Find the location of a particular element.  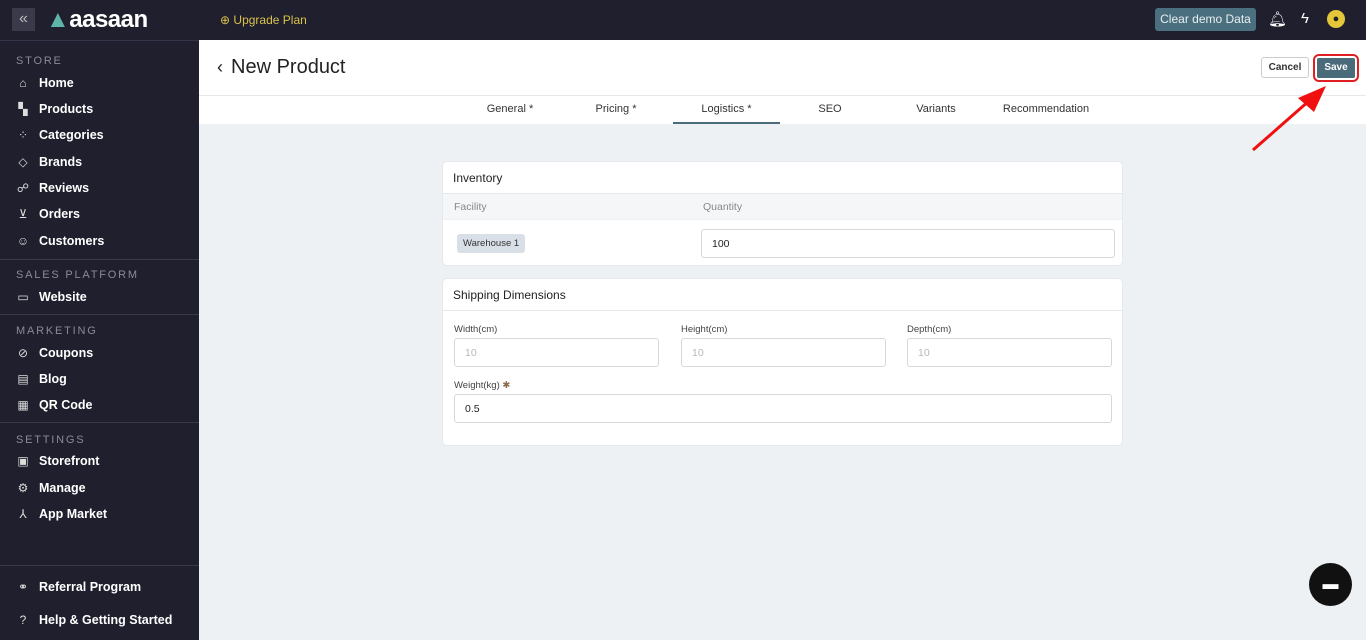

sidebar-item-website: ▭ Website is located at coordinates (51, 297).